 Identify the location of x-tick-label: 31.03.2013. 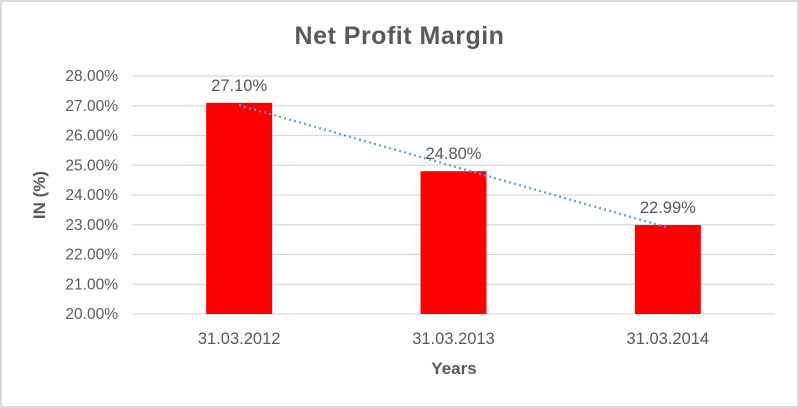
(453, 339).